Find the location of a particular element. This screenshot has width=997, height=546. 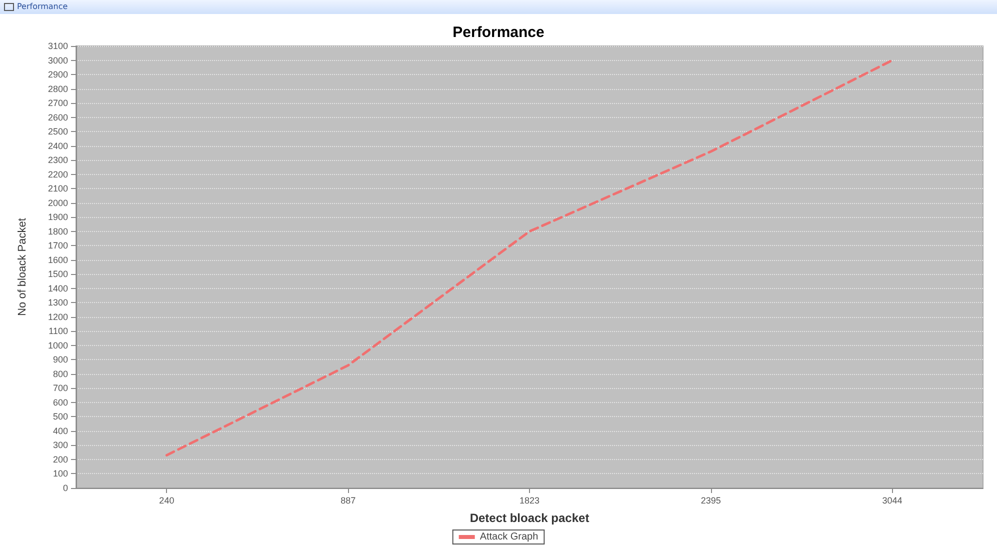

y-tick-label: 1500 is located at coordinates (58, 274).